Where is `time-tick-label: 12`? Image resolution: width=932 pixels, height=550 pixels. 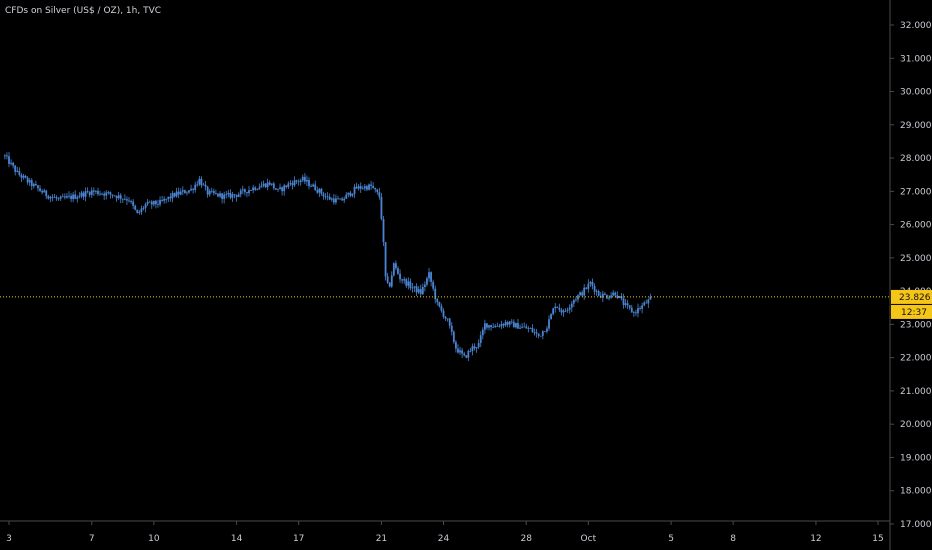 time-tick-label: 12 is located at coordinates (815, 539).